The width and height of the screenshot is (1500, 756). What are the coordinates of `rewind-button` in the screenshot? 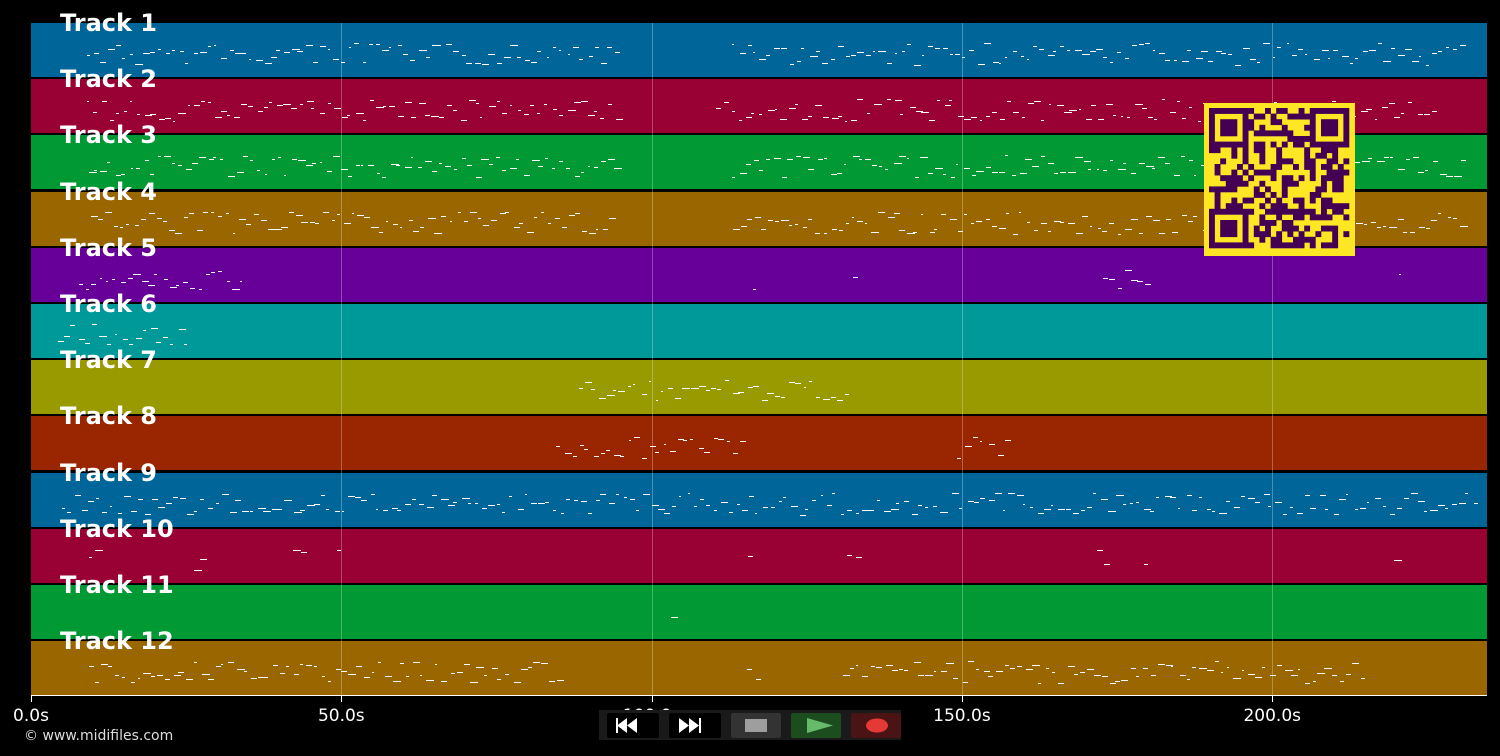 It's located at (633, 725).